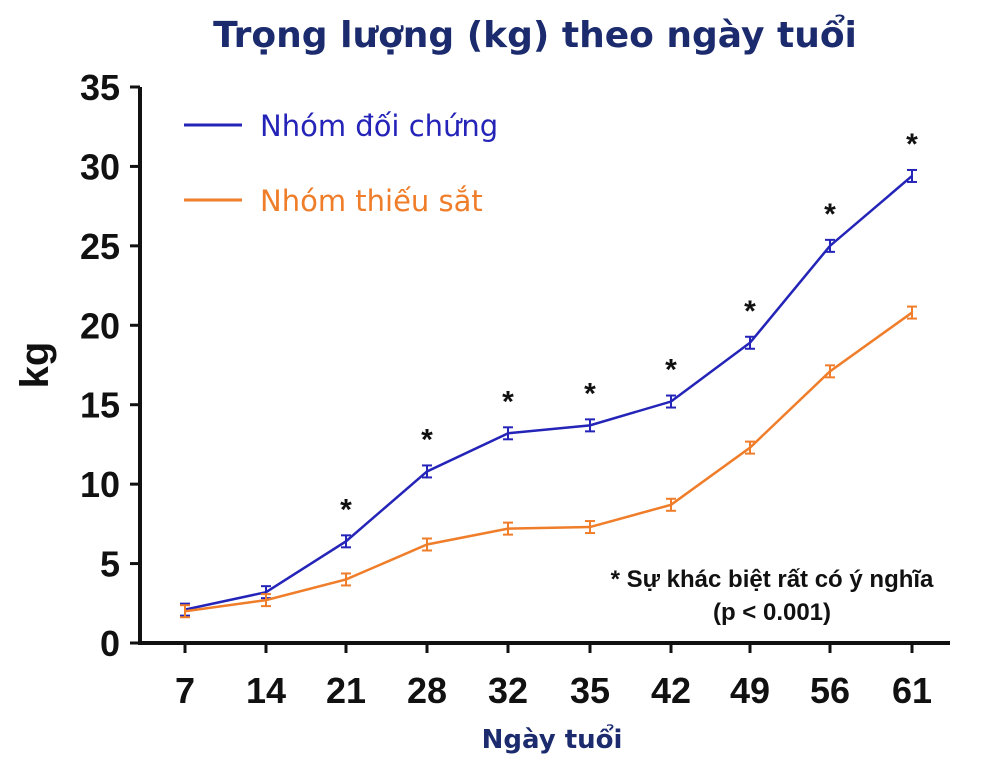 Image resolution: width=1000 pixels, height=768 pixels. What do you see at coordinates (185, 690) in the screenshot?
I see `x-tick-label: 7` at bounding box center [185, 690].